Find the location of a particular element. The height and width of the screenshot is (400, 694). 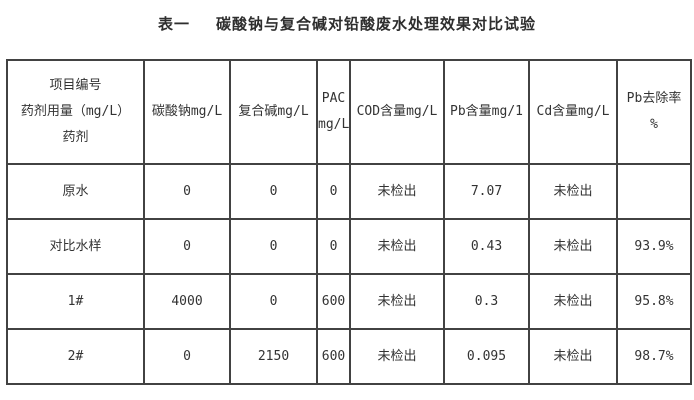

table-row-raw-water: 原水 0 0 0 未检出 7.07 未检出 is located at coordinates (349, 191).